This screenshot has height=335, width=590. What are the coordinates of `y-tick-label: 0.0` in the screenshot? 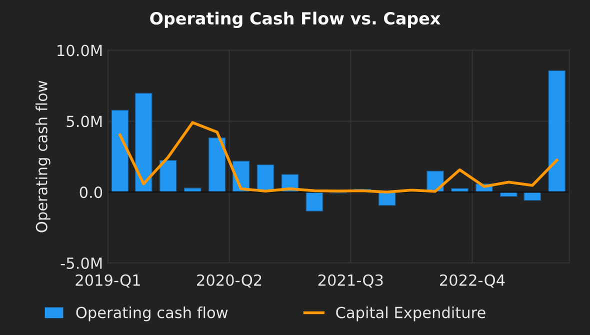 It's located at (91, 192).